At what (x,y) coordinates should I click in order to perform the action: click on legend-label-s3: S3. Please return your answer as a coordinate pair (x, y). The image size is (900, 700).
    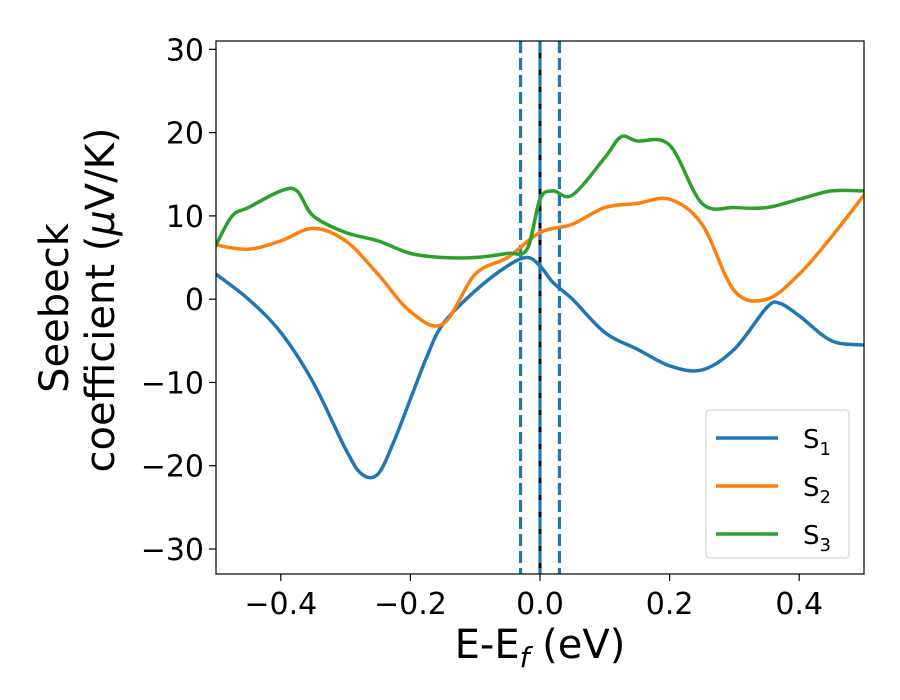
    Looking at the image, I should click on (817, 538).